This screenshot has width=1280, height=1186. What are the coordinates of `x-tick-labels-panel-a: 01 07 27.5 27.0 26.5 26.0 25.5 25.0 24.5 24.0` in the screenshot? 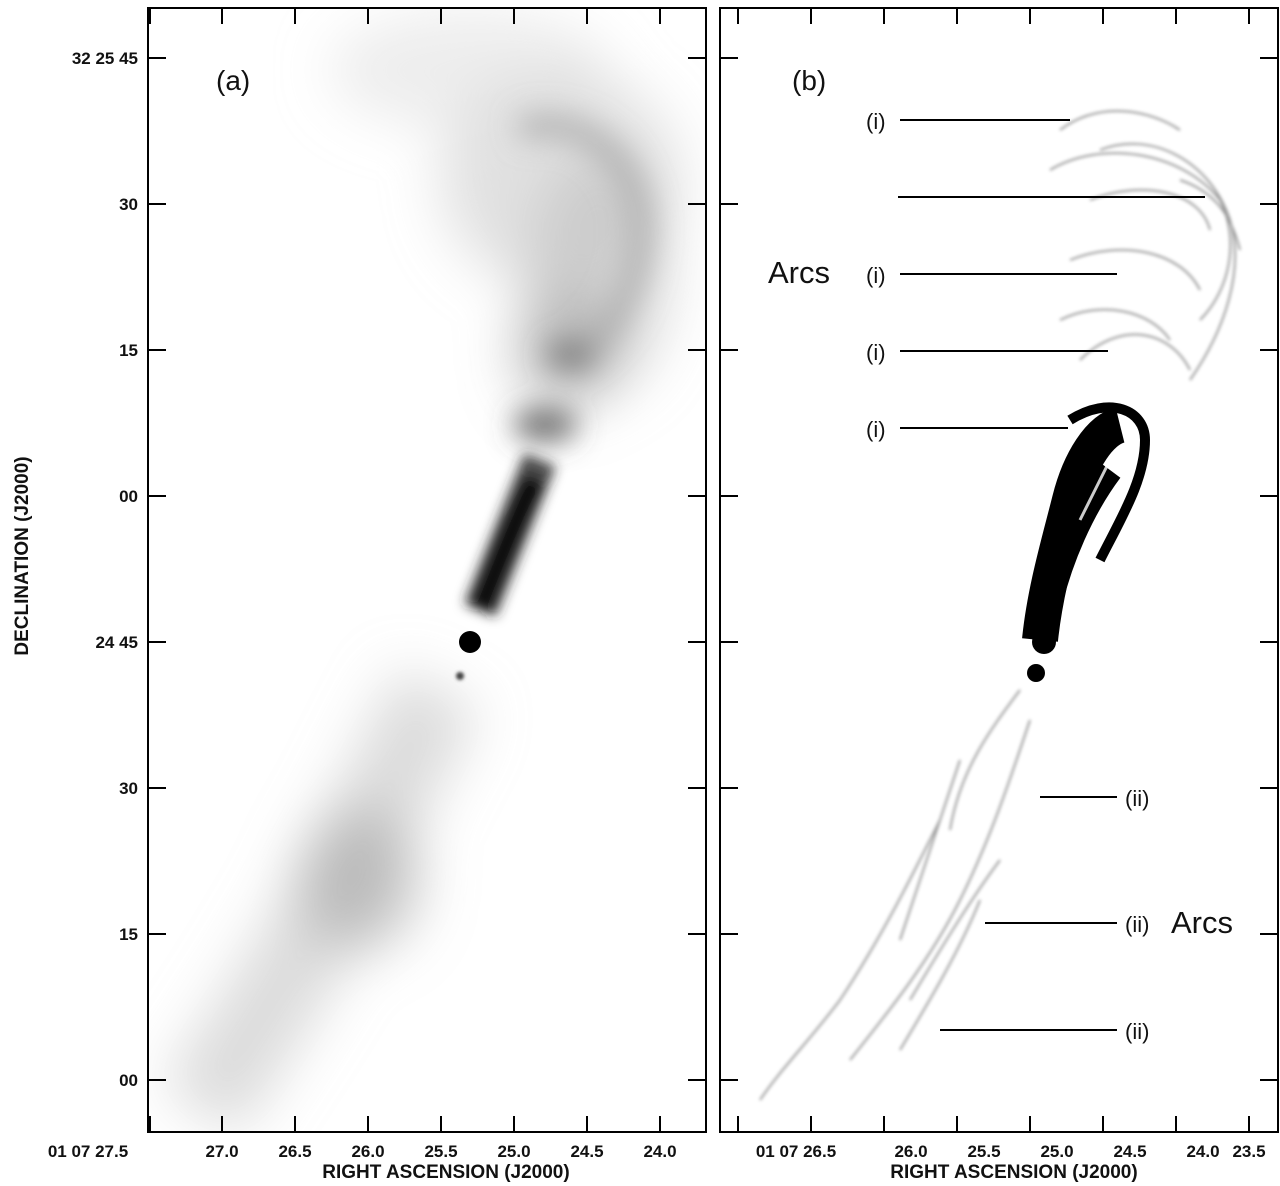 It's located at (362, 1151).